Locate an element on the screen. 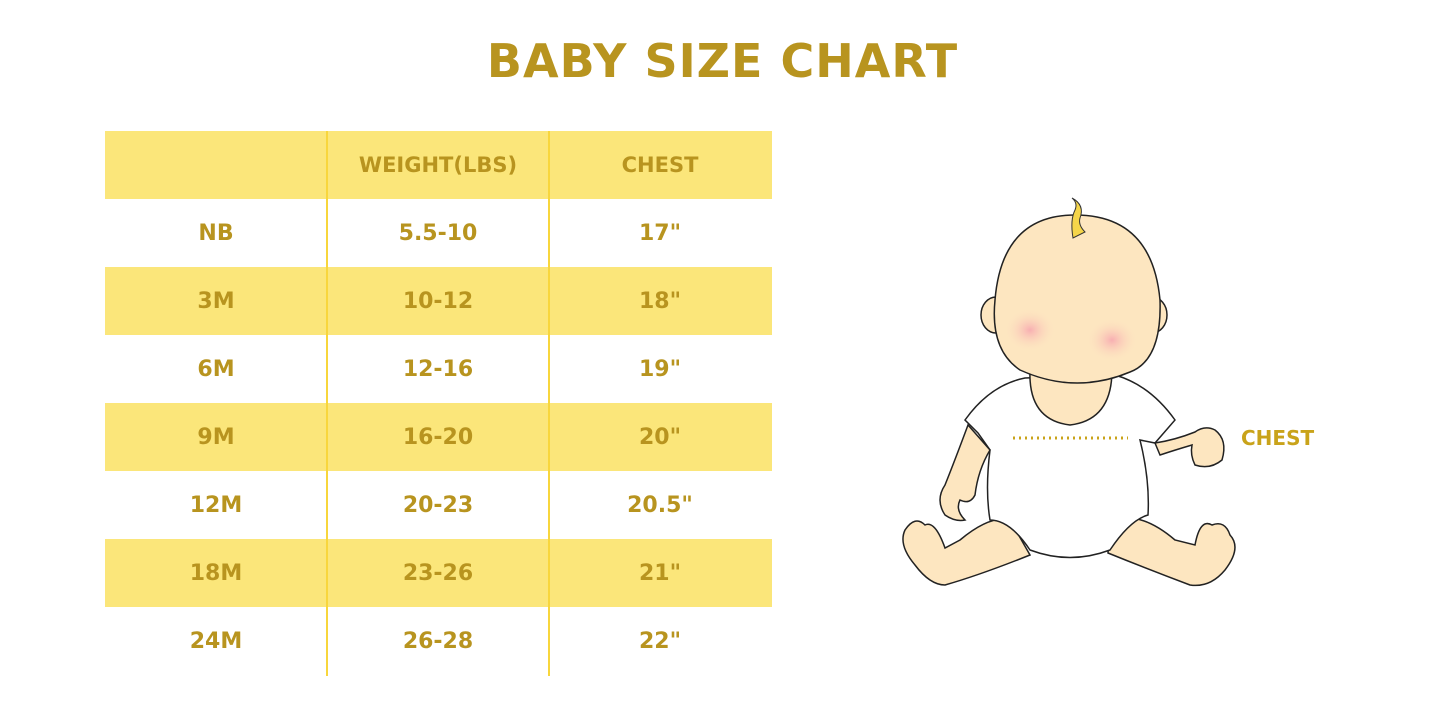 The height and width of the screenshot is (723, 1445). weight-cell: 26-28 is located at coordinates (438, 641).